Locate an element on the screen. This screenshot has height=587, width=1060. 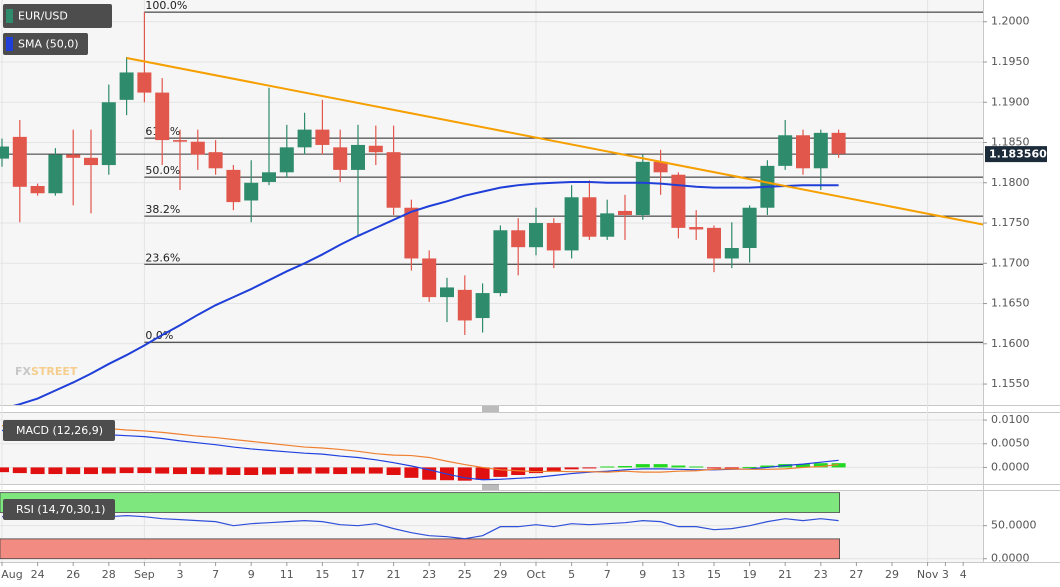
y-tick-label: 0.0050 is located at coordinates (1010, 443).